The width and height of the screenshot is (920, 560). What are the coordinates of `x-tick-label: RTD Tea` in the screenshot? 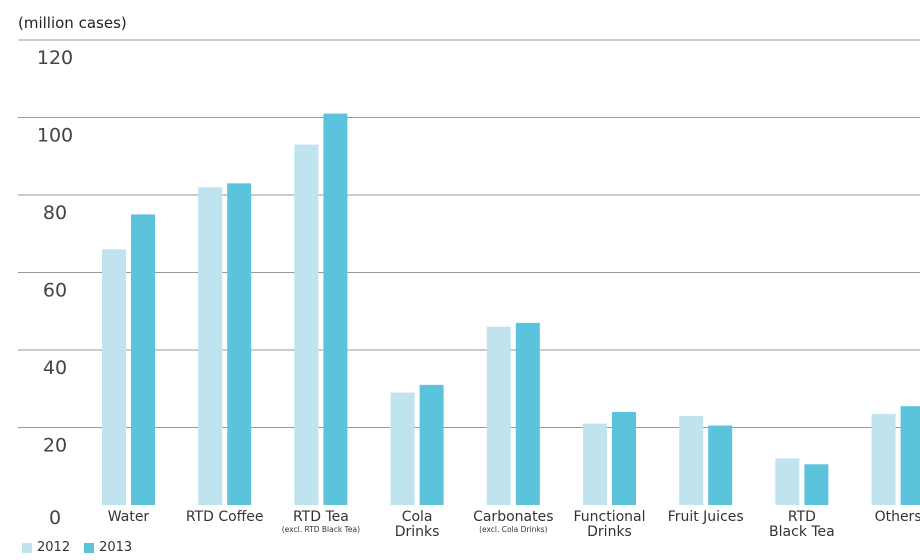 It's located at (321, 517).